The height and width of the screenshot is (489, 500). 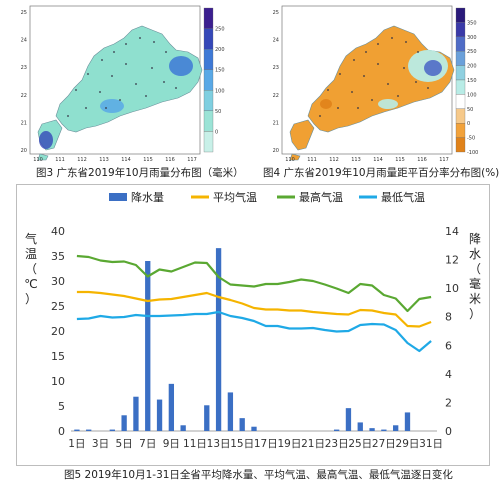 What do you see at coordinates (452, 288) in the screenshot?
I see `y-right-tick-label: 10` at bounding box center [452, 288].